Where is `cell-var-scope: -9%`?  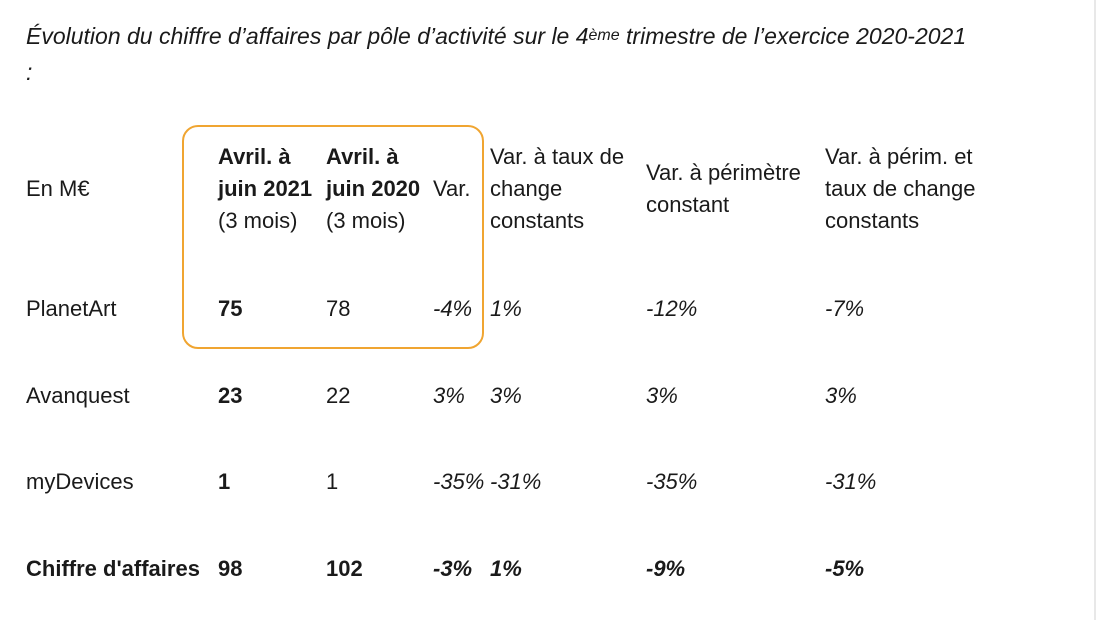
cell-var-scope: -9% is located at coordinates (666, 568).